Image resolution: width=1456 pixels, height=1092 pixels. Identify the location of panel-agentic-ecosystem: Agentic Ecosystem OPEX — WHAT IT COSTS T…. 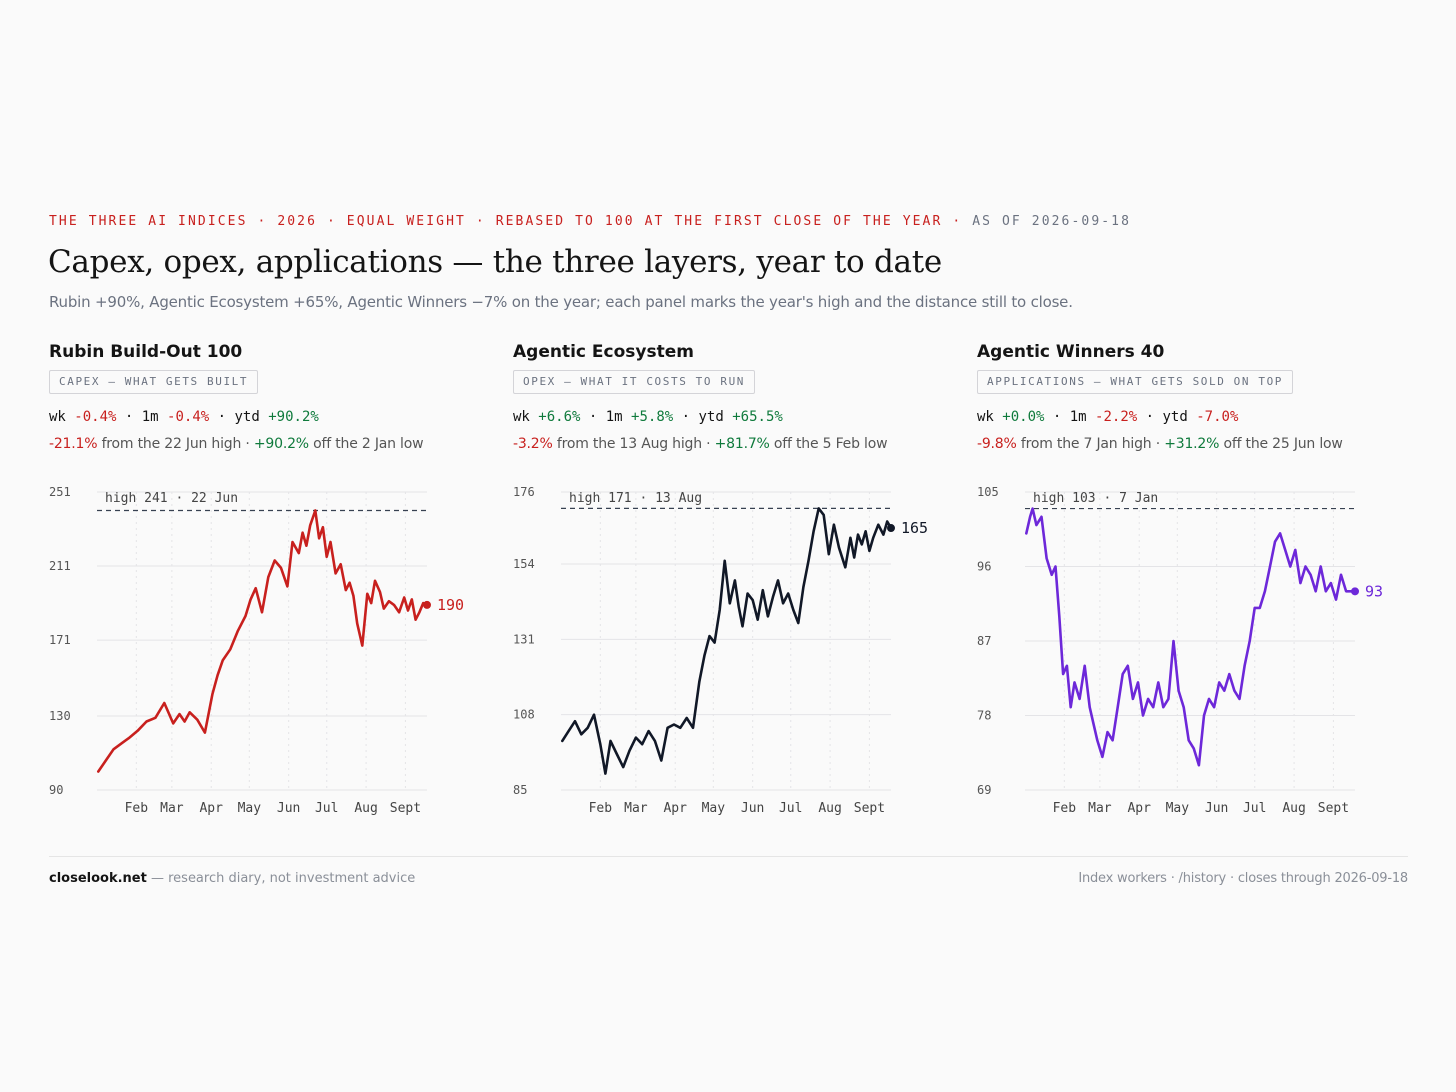
(728, 585).